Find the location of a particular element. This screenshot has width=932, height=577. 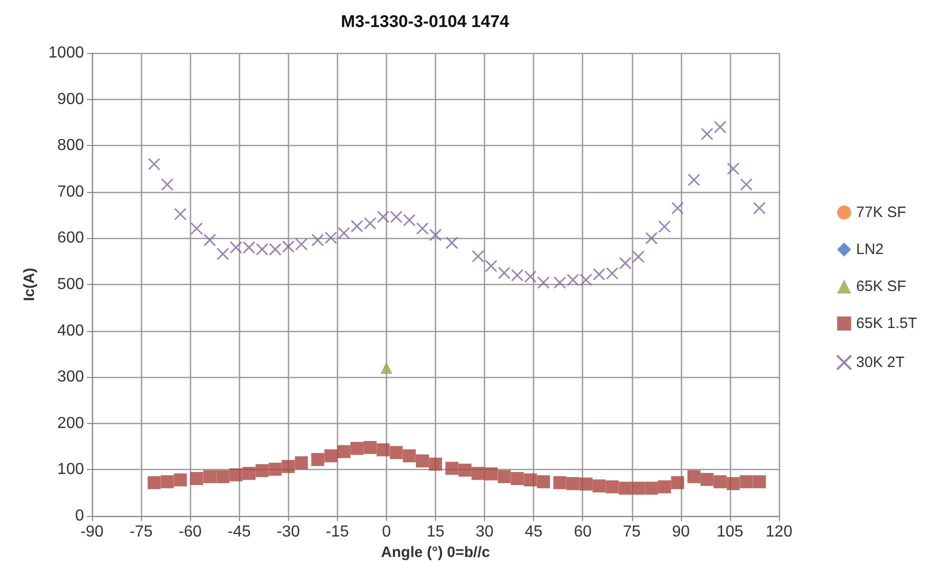

y-tick-label: 900 is located at coordinates (70, 99).